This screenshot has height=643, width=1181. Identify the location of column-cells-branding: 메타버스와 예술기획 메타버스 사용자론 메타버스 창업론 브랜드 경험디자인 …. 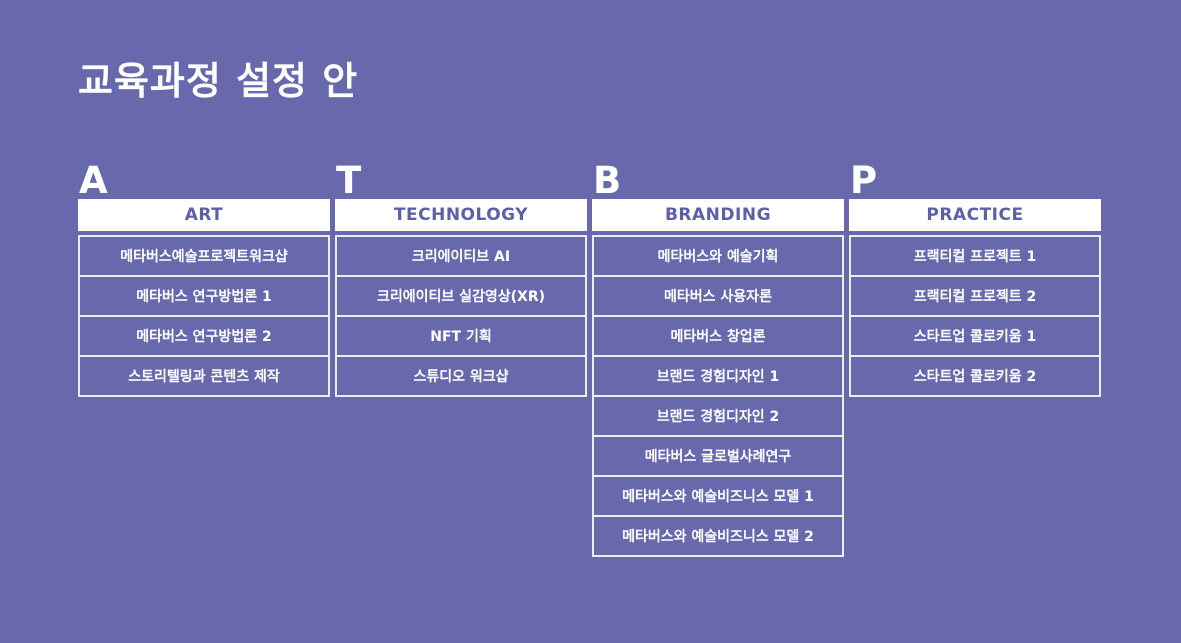
(718, 396).